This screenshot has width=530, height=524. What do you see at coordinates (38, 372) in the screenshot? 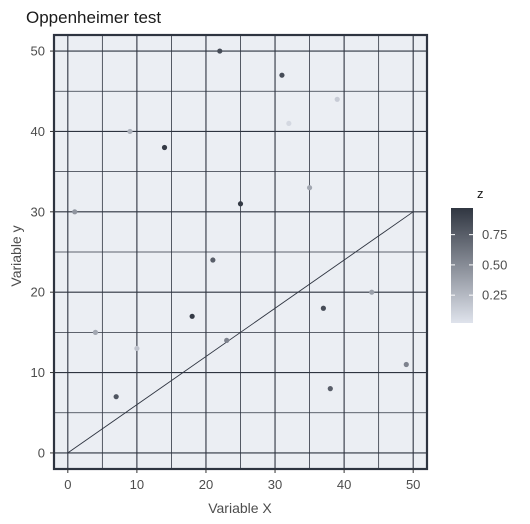
I see `y-tick-label: 10` at bounding box center [38, 372].